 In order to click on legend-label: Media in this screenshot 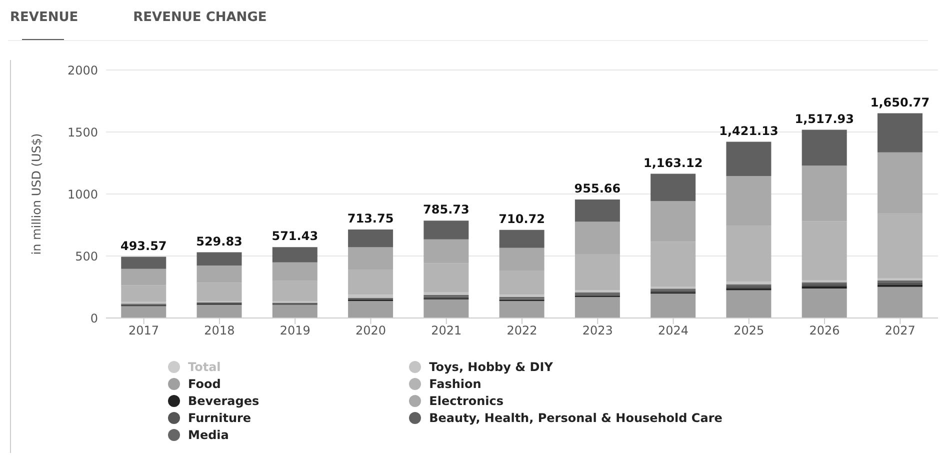, I will do `click(208, 435)`.